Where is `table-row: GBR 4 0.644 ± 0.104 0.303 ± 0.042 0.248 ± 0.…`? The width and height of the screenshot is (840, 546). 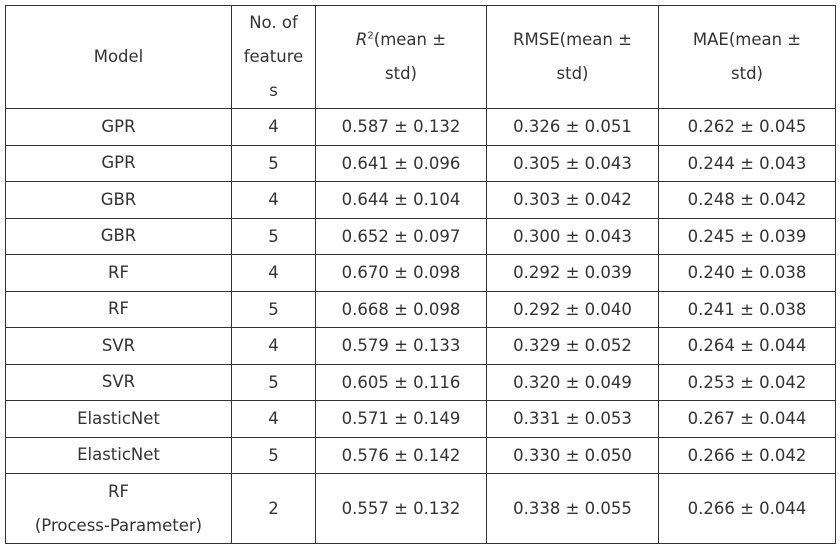 table-row: GBR 4 0.644 ± 0.104 0.303 ± 0.042 0.248 ± 0.… is located at coordinates (420, 200).